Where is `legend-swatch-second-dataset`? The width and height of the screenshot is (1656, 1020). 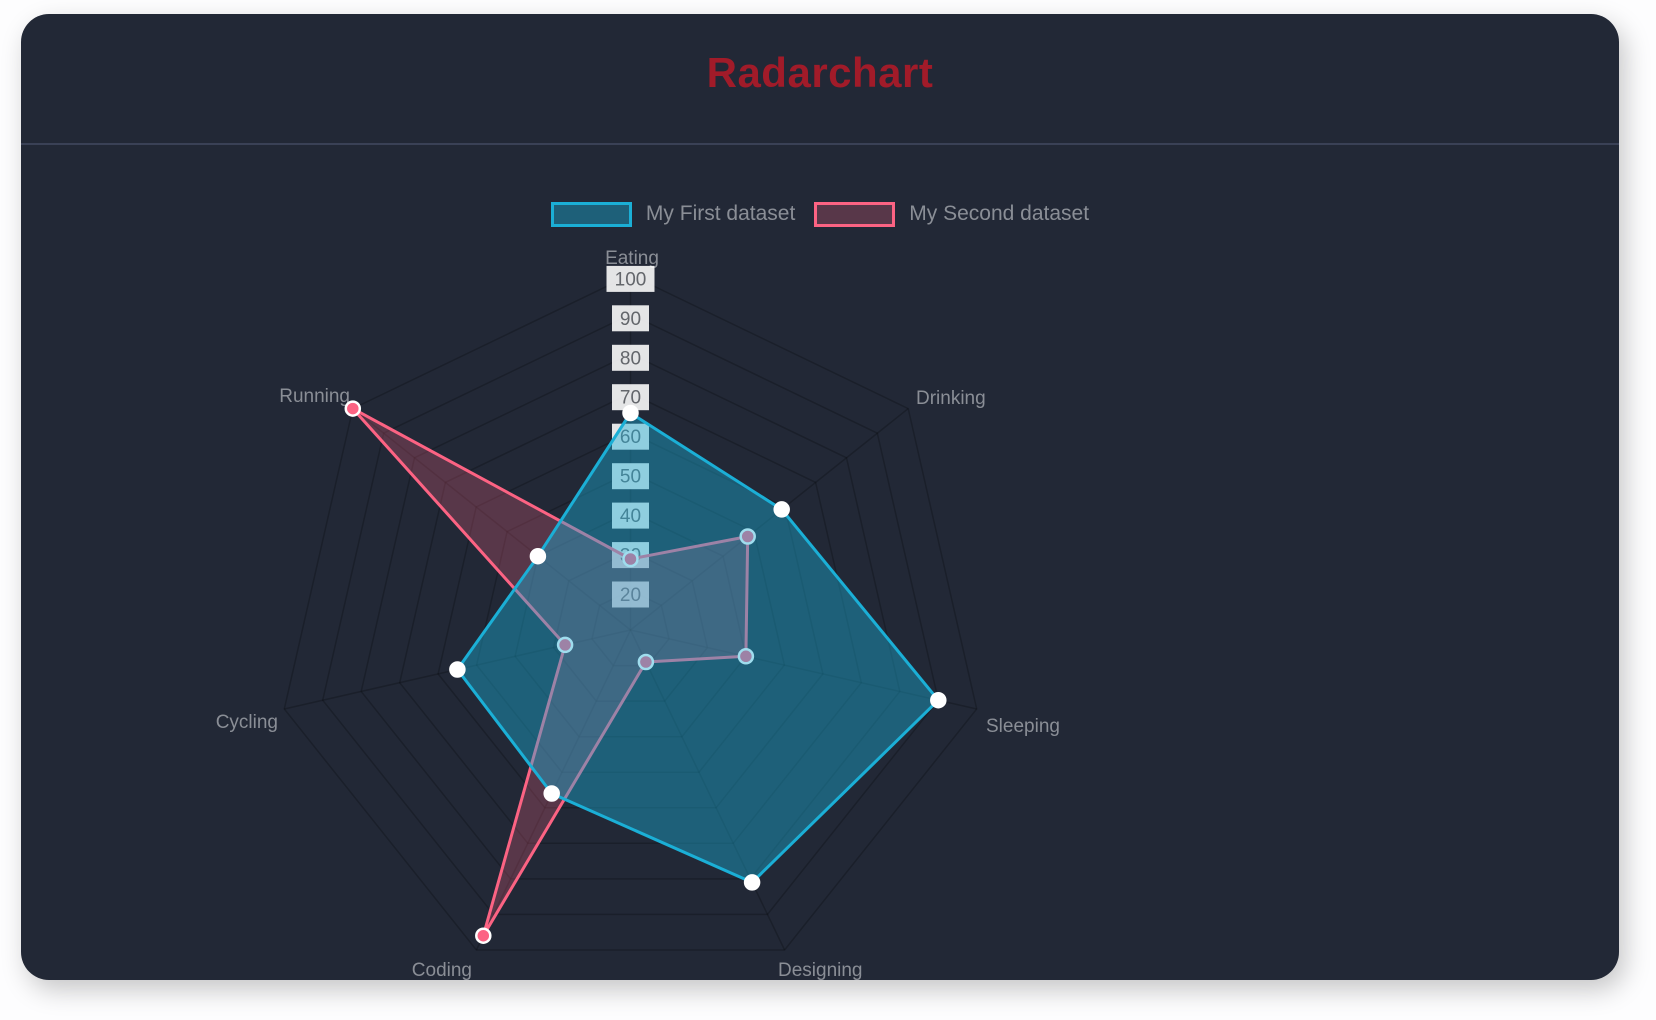
legend-swatch-second-dataset is located at coordinates (855, 214).